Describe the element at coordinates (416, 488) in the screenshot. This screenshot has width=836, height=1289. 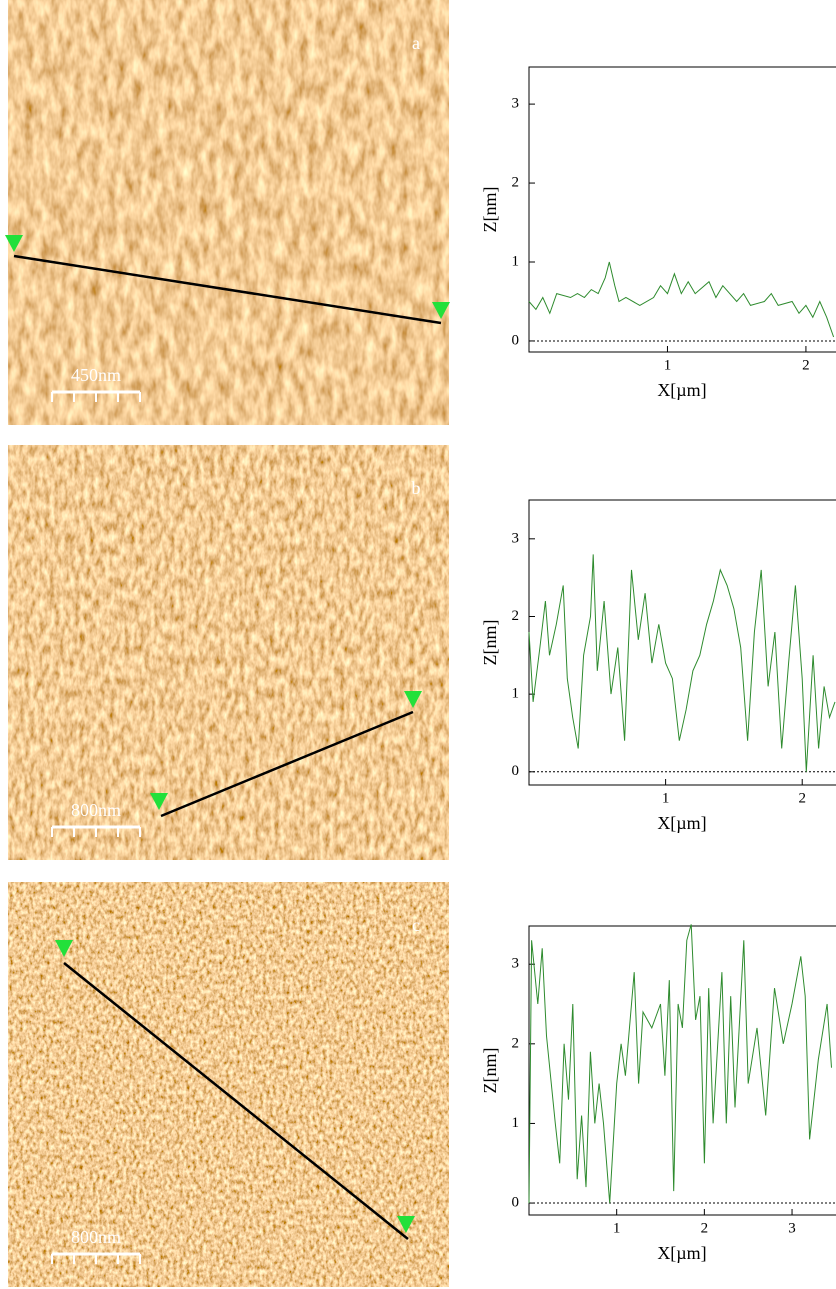
I see `panel-label: b` at that location.